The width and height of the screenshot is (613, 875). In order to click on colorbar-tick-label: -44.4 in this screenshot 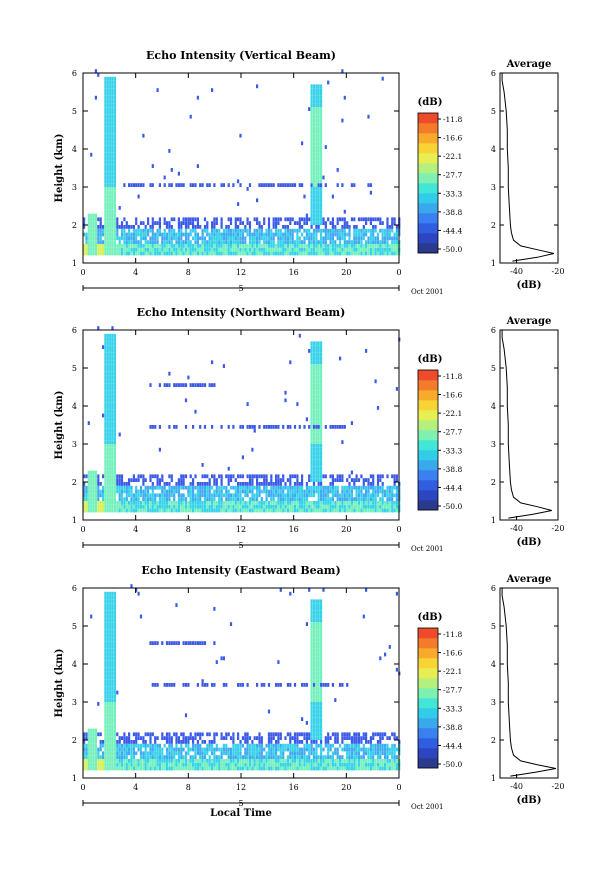, I will do `click(452, 487)`.